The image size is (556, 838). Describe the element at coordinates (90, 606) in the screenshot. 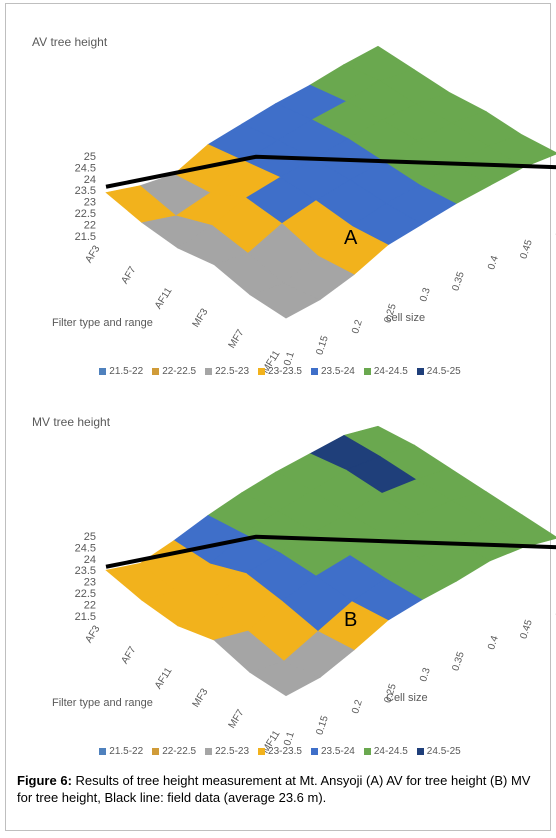

I see `y-tick-label: 22` at that location.